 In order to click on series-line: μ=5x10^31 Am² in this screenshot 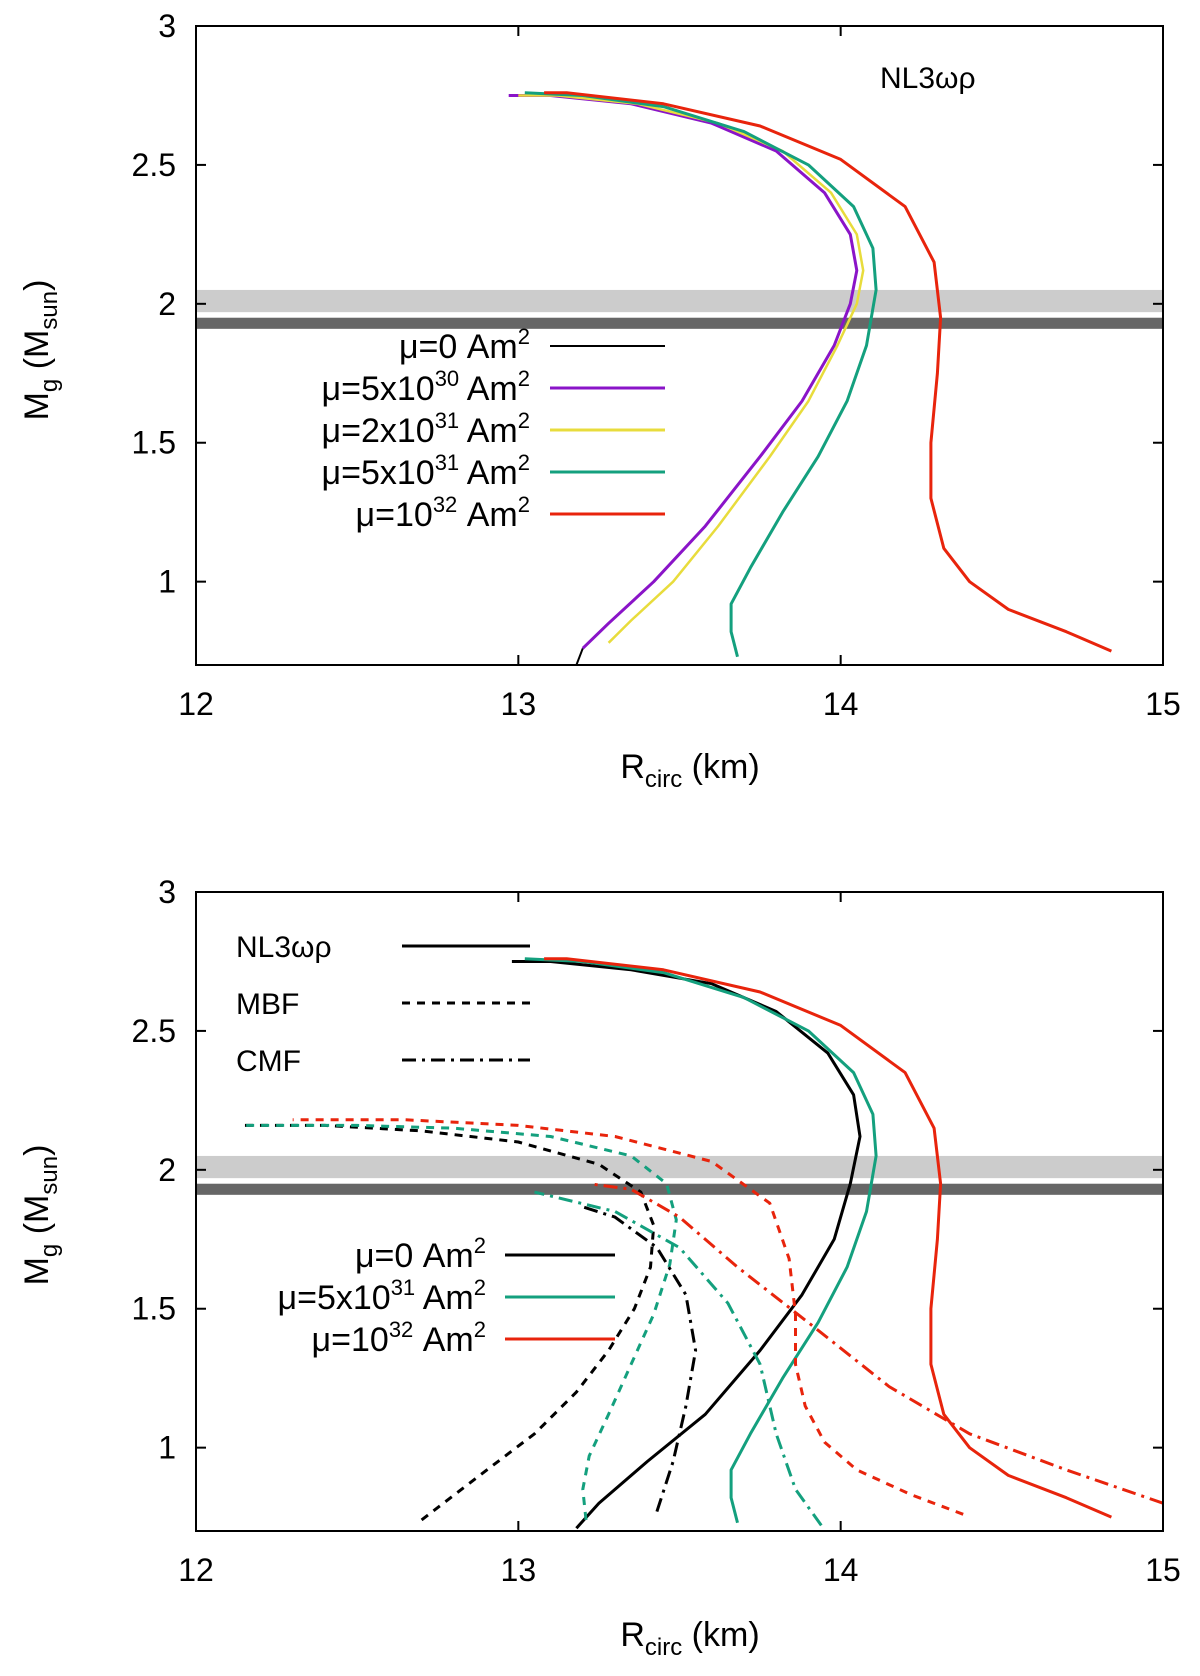, I will do `click(701, 374)`.